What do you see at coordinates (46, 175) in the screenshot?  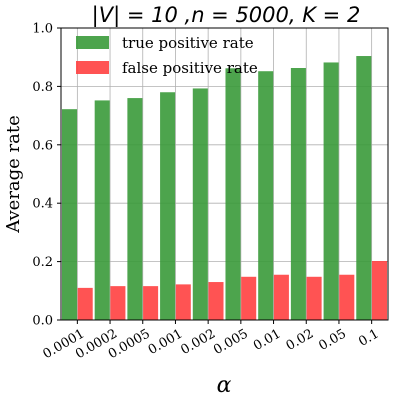 I see `y-axis: 0.0 0.2 0.4 0.6 0.8 1.0` at bounding box center [46, 175].